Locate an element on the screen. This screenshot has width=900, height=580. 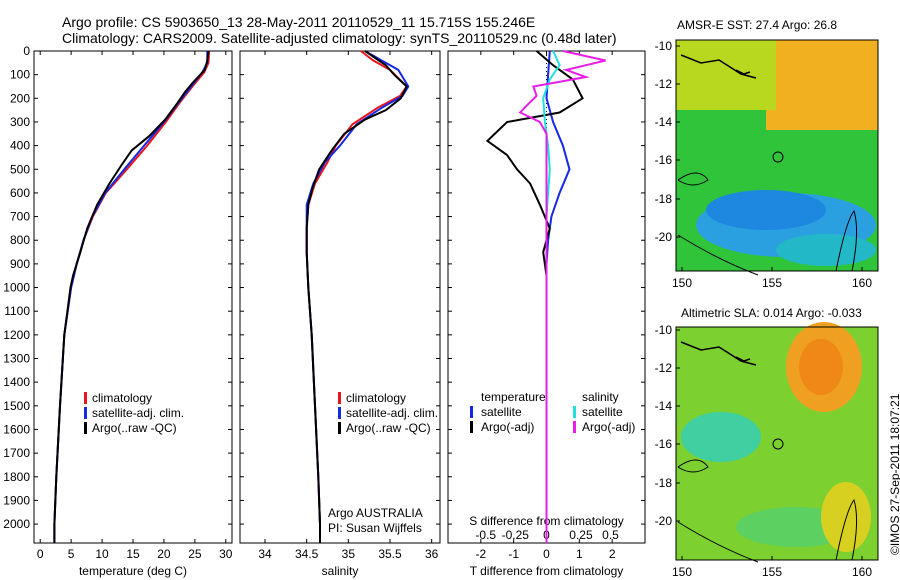
map-frame is located at coordinates (777, 155).